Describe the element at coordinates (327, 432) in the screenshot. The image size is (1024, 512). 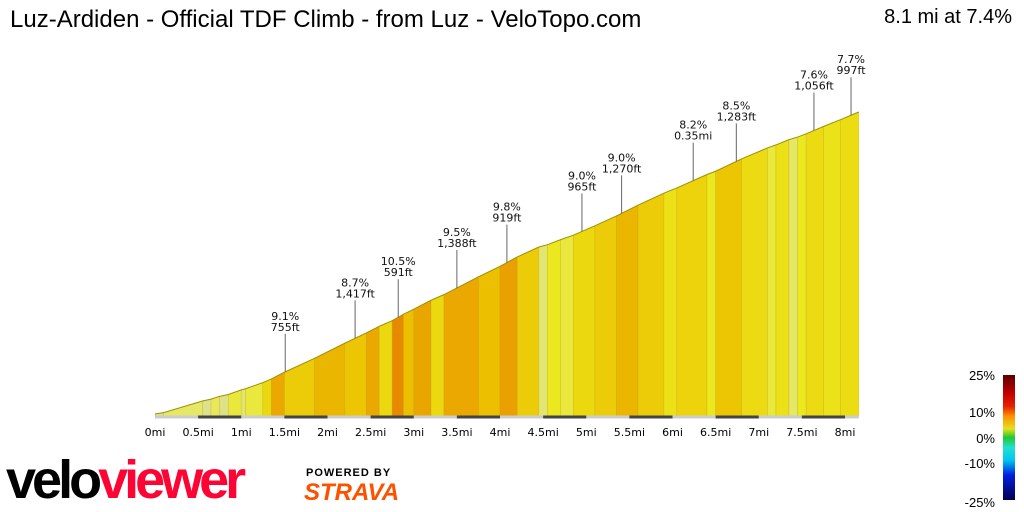
I see `x-tick-label: 2mi` at that location.